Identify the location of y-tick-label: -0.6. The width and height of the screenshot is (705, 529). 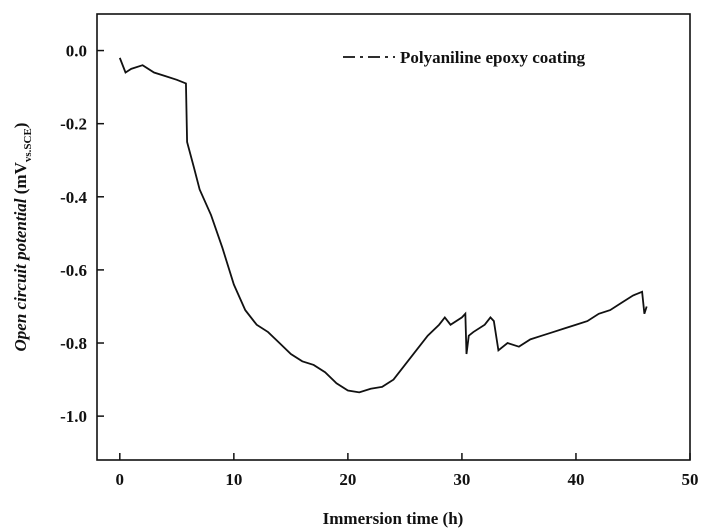
(73, 270).